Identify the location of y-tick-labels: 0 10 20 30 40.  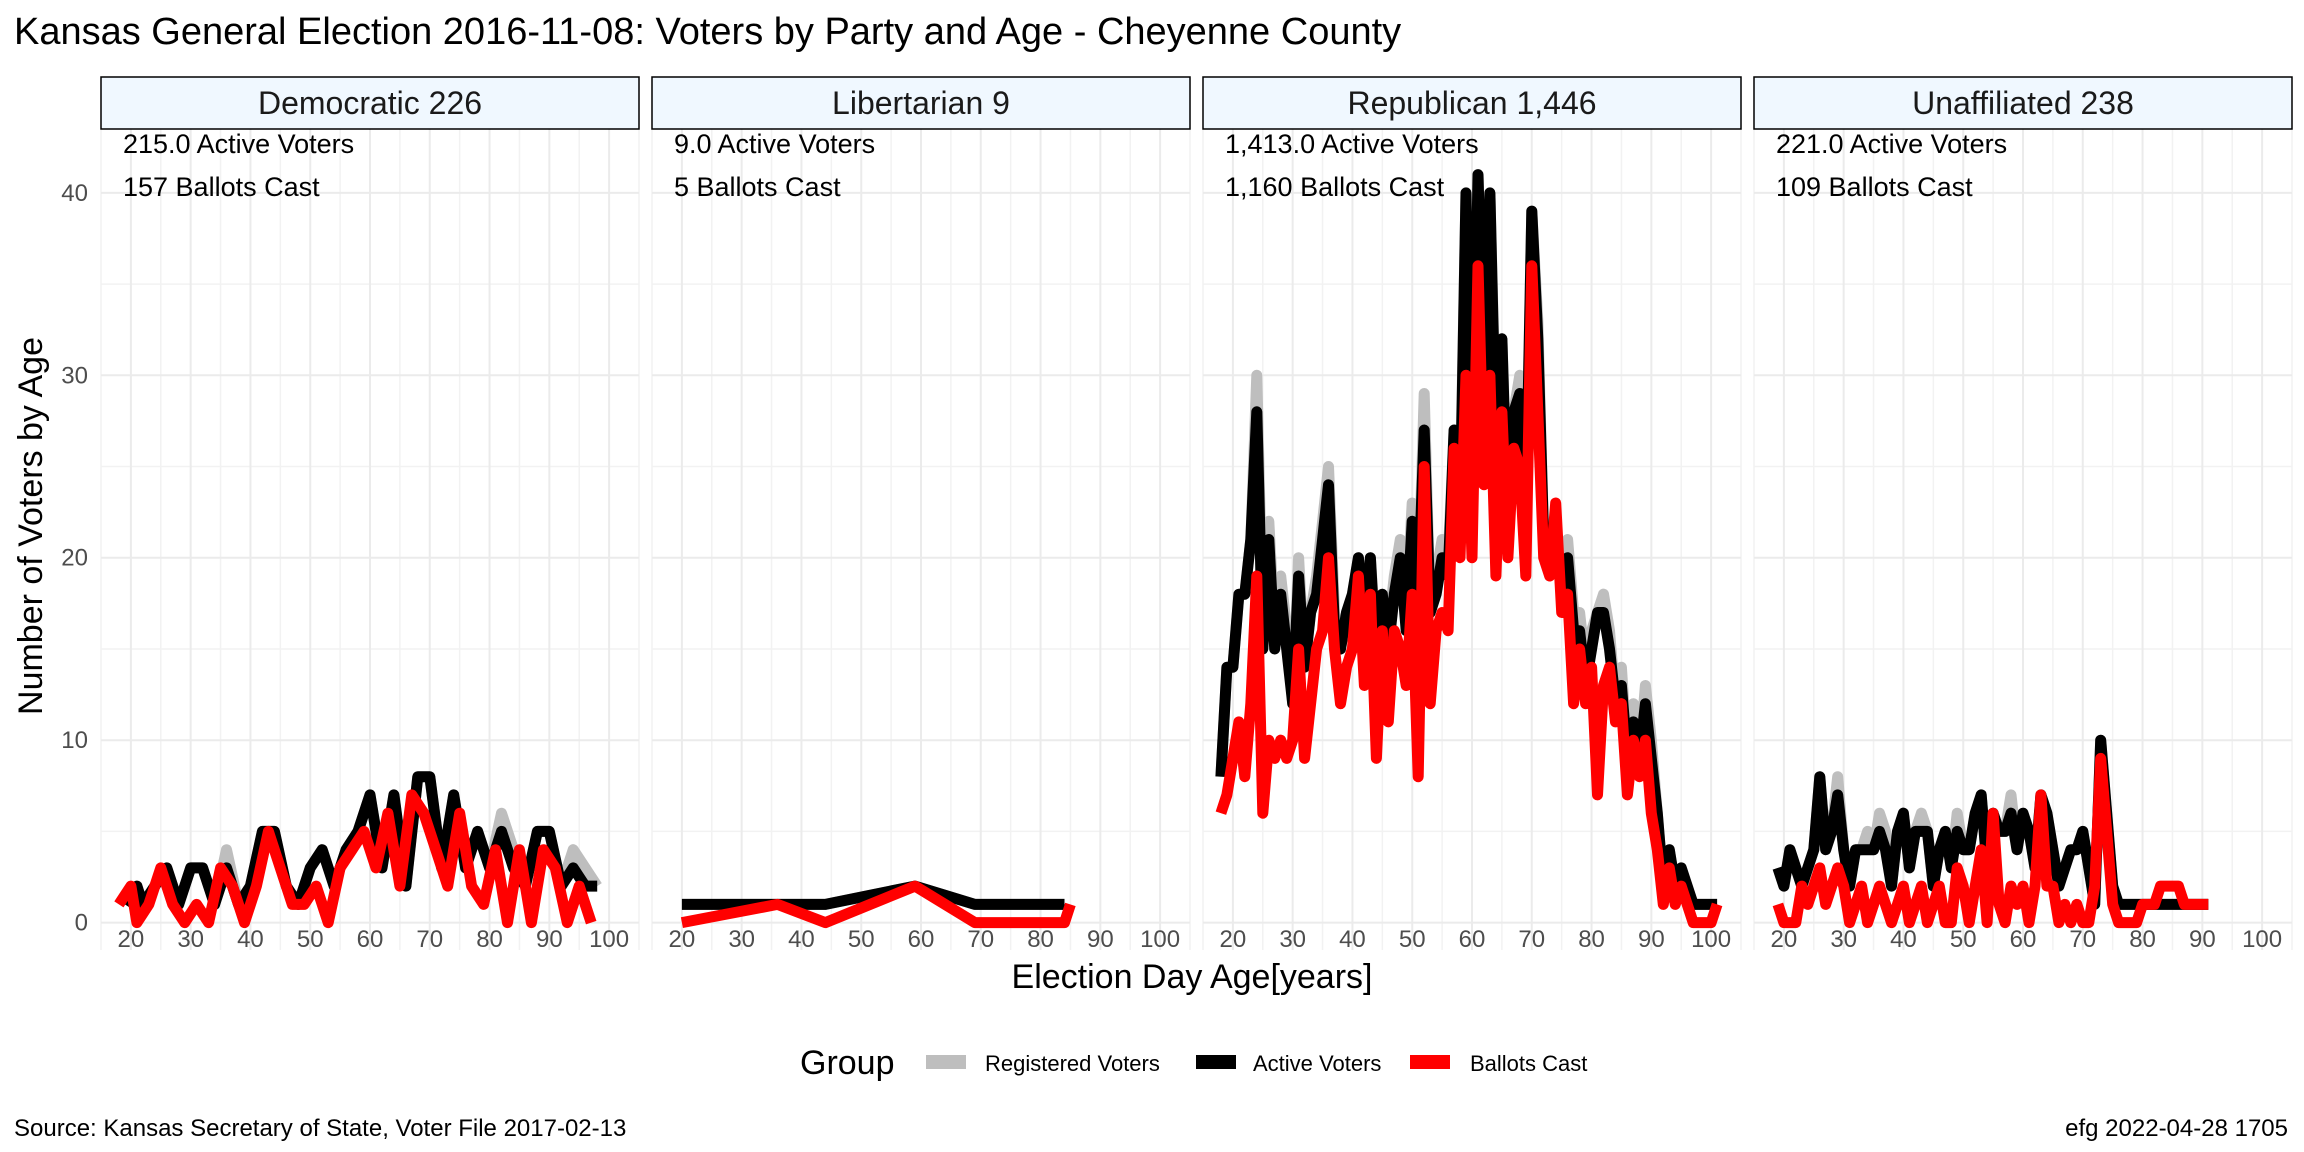
(74, 558).